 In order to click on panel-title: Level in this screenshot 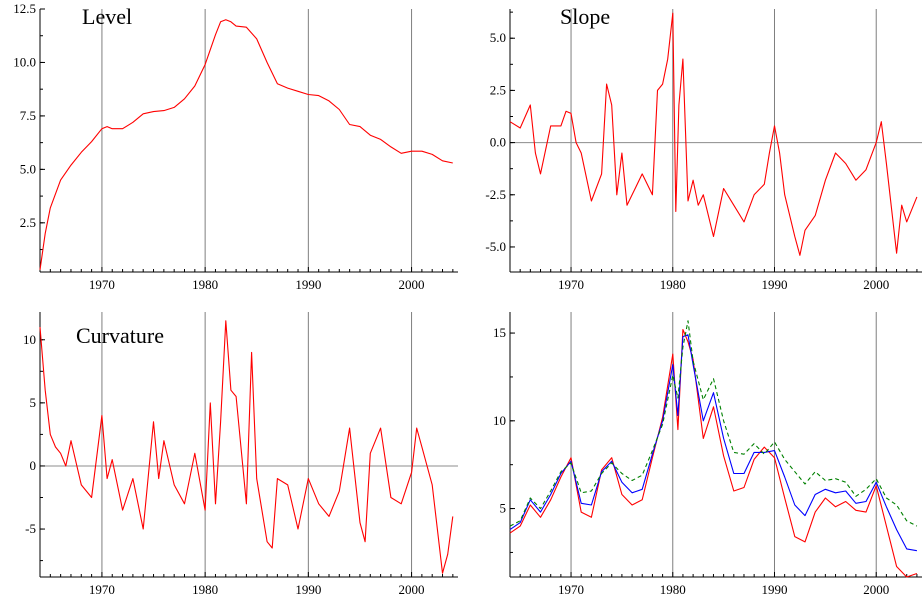, I will do `click(107, 16)`.